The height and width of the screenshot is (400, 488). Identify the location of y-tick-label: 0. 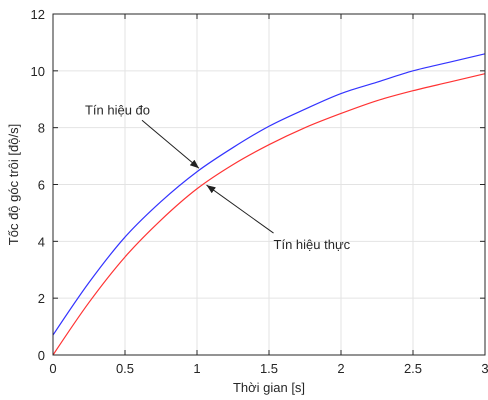
(41, 355).